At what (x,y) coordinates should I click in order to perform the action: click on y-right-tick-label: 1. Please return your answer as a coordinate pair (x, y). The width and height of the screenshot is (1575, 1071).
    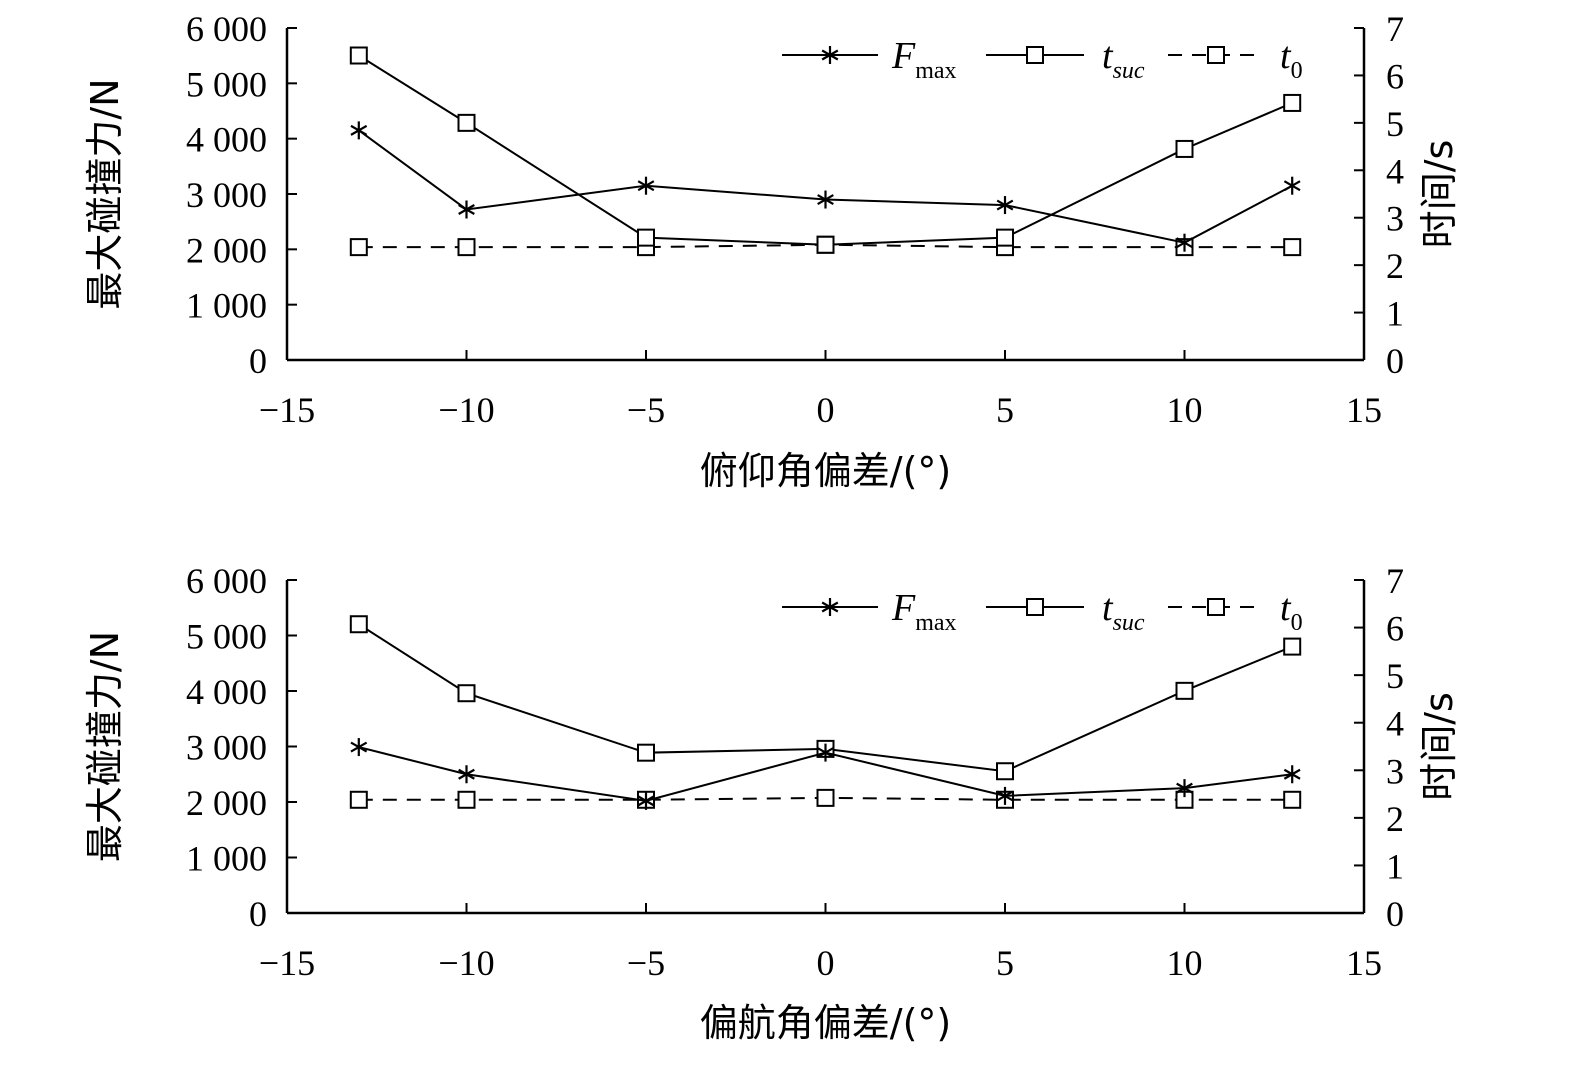
    Looking at the image, I should click on (1395, 866).